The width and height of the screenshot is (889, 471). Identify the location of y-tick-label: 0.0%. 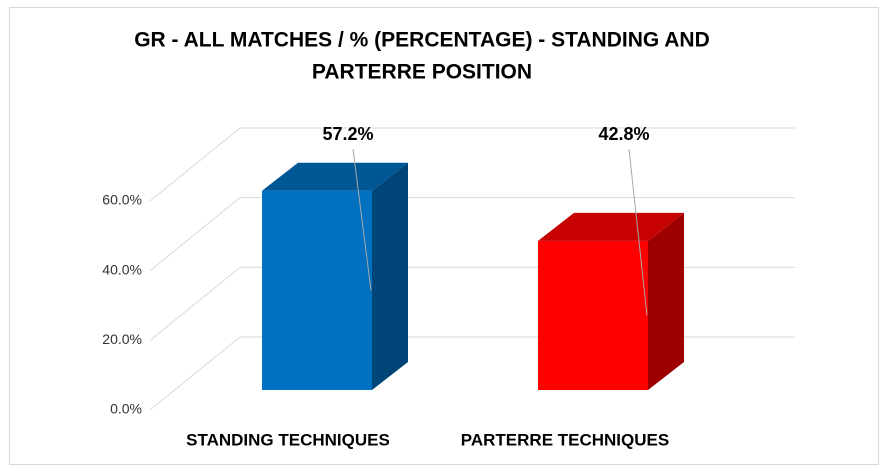
(126, 409).